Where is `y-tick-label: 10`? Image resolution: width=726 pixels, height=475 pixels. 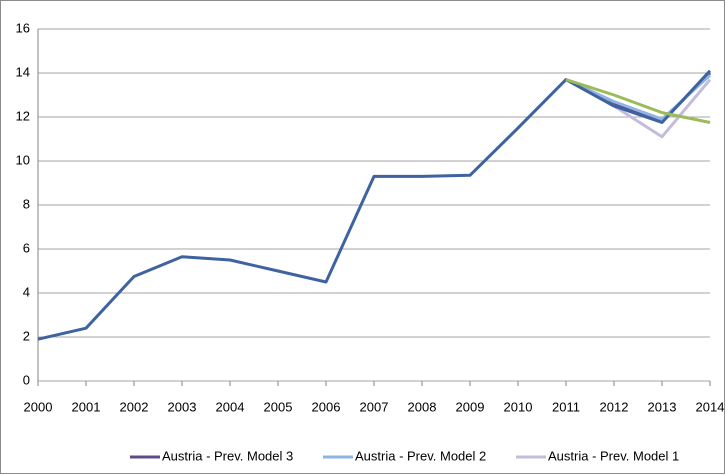 y-tick-label: 10 is located at coordinates (23, 159).